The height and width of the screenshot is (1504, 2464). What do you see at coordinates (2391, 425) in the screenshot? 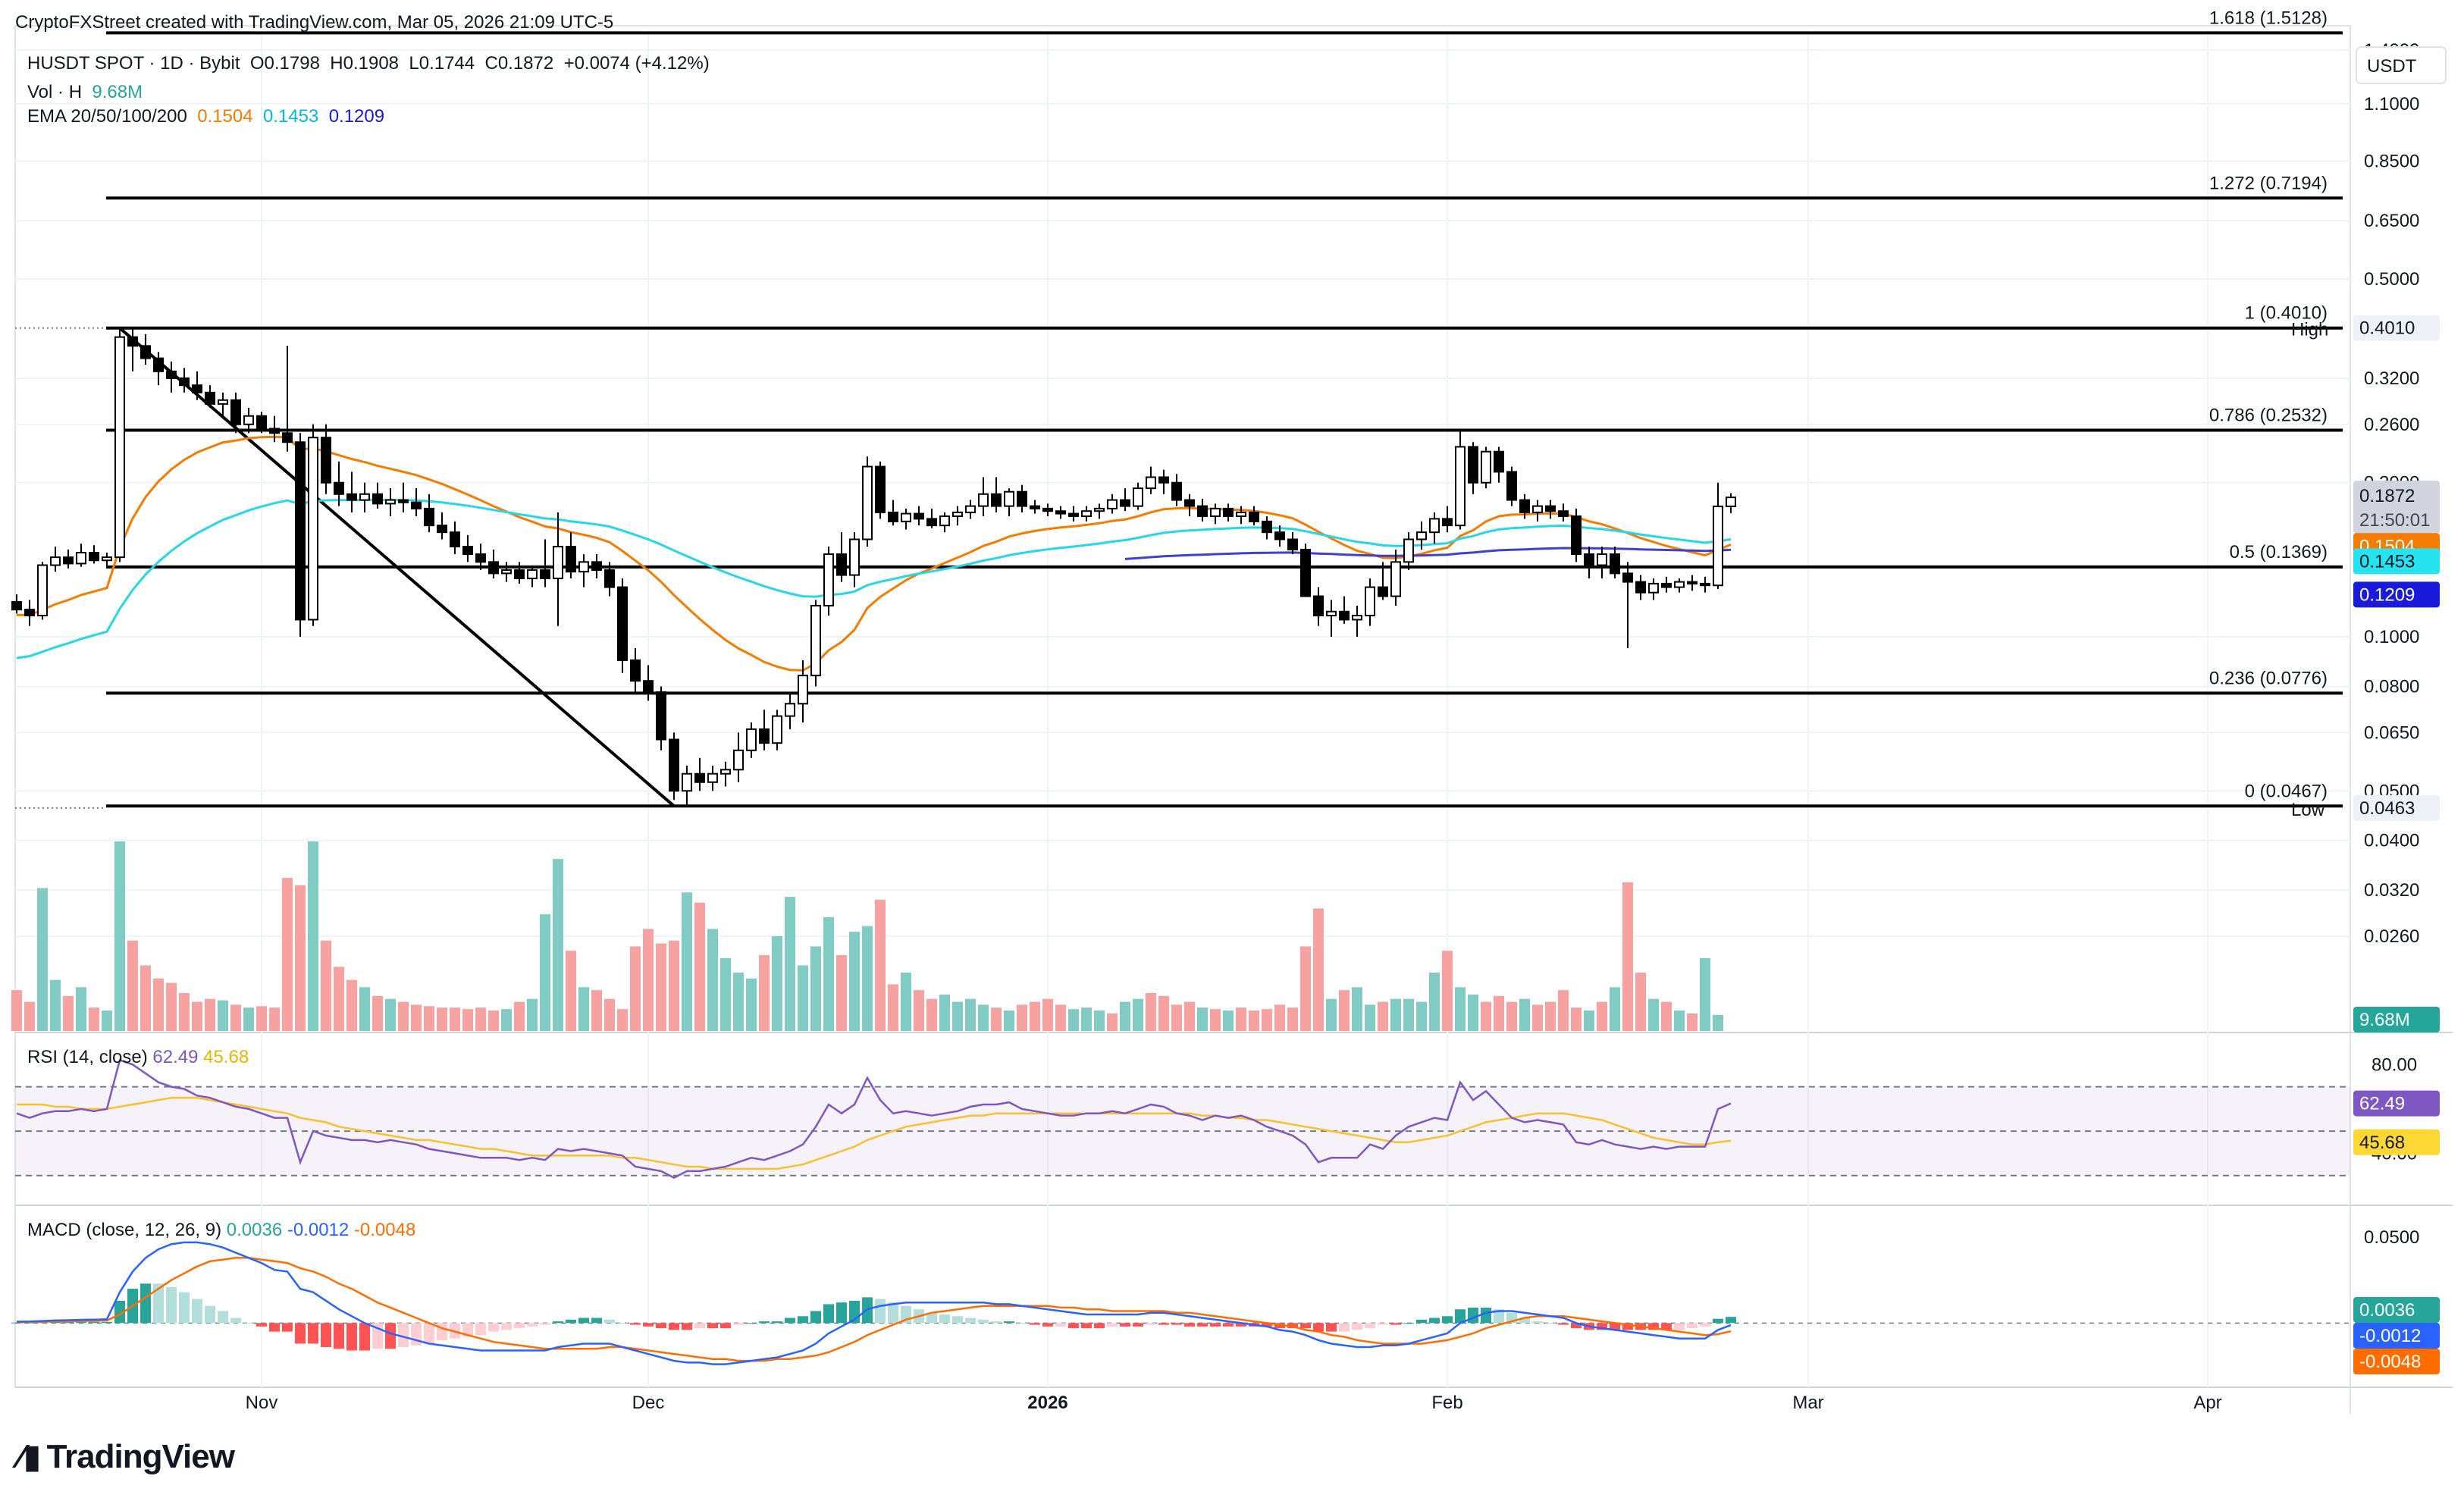
I see `y-tick-label: 0.2600` at bounding box center [2391, 425].